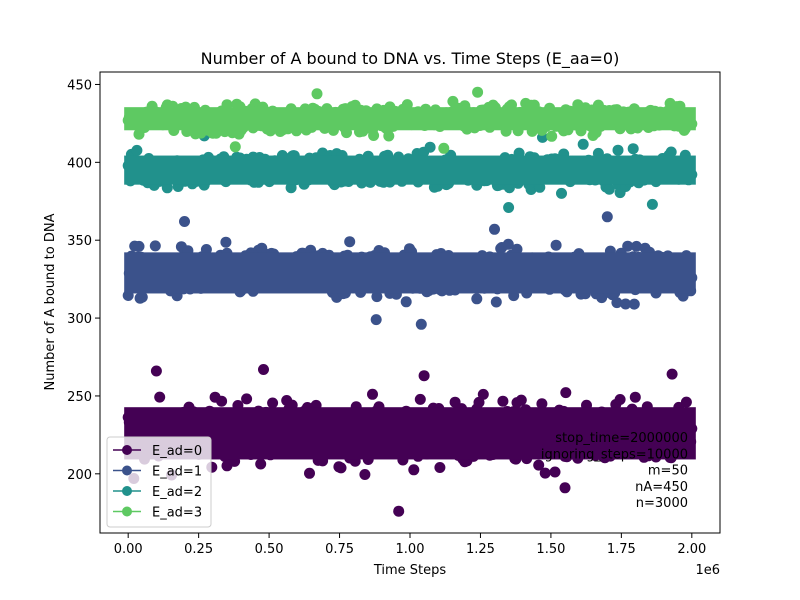 The width and height of the screenshot is (800, 600). Describe the element at coordinates (662, 503) in the screenshot. I see `annotation-line: n=3000` at that location.